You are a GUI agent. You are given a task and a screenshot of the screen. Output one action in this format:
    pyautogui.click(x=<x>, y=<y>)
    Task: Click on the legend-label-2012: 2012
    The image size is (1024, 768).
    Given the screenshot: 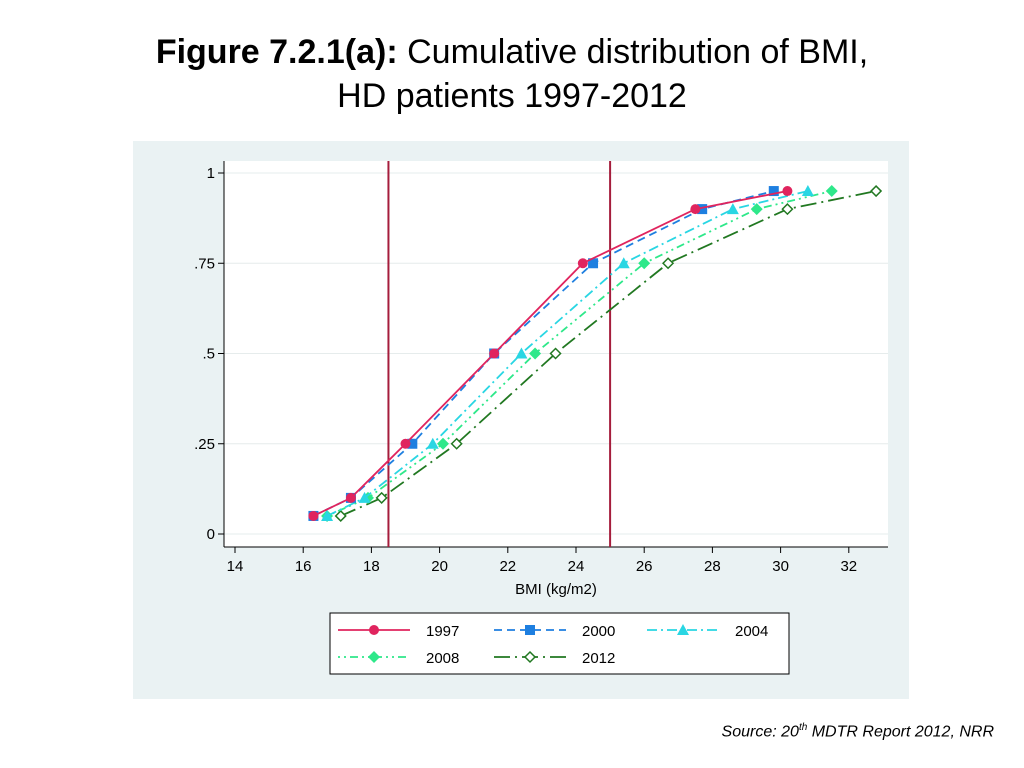 What is the action you would take?
    pyautogui.click(x=598, y=658)
    